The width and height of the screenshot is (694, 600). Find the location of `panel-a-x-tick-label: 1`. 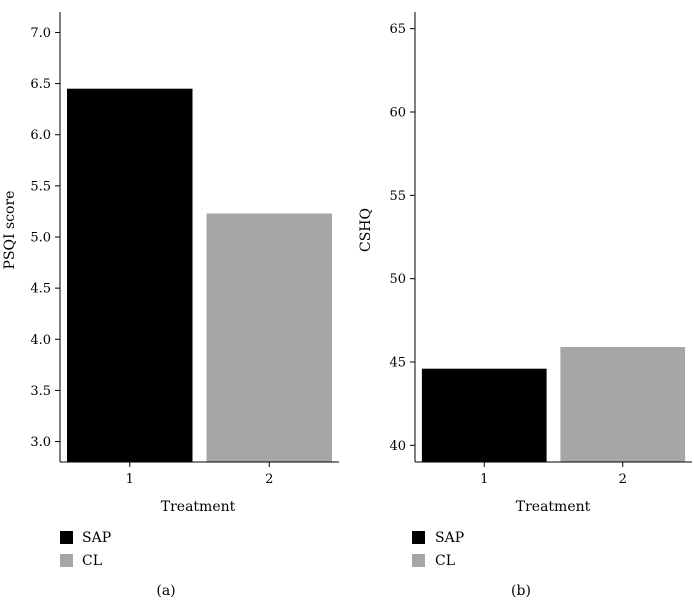

panel-a-x-tick-label: 1 is located at coordinates (130, 479).